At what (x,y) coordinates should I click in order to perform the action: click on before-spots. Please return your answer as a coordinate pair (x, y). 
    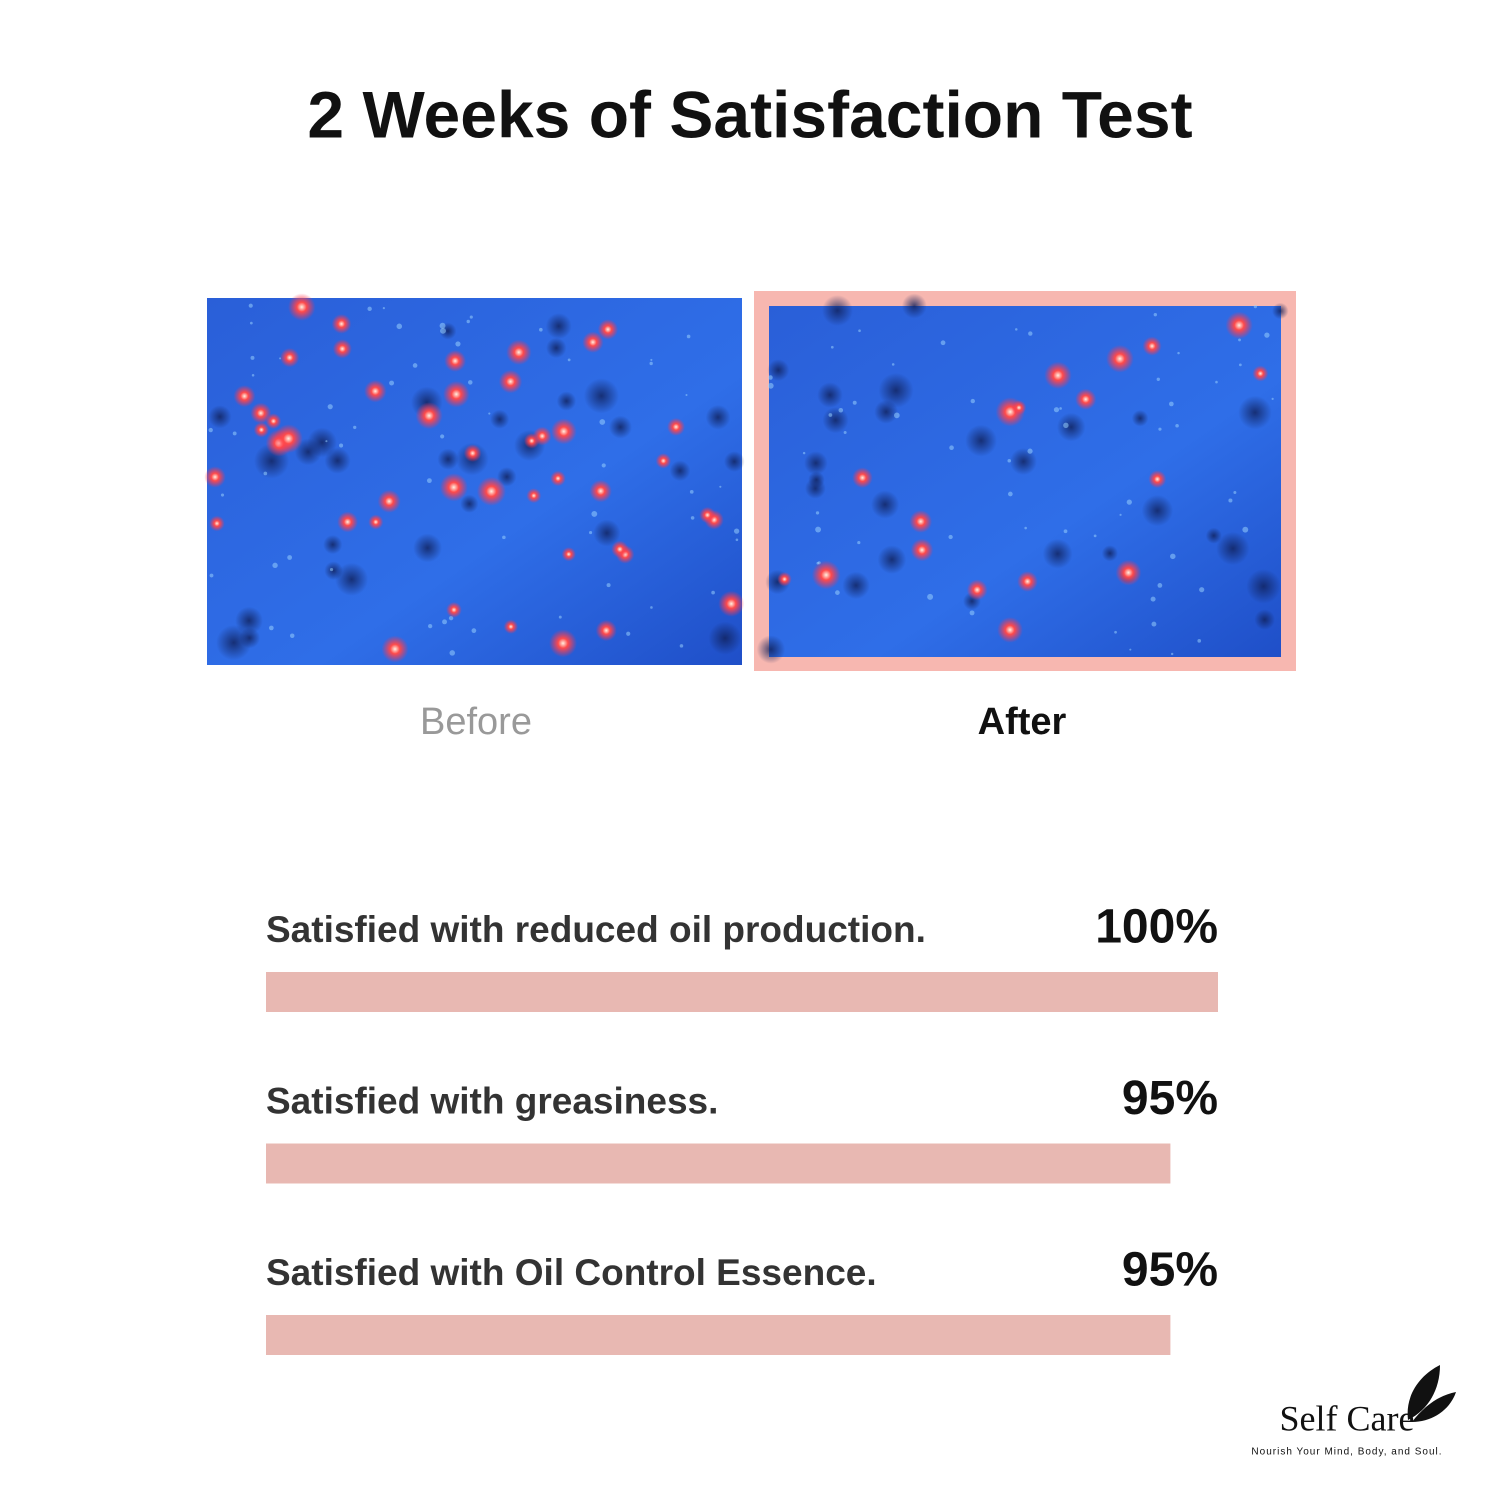
    Looking at the image, I should click on (474, 478).